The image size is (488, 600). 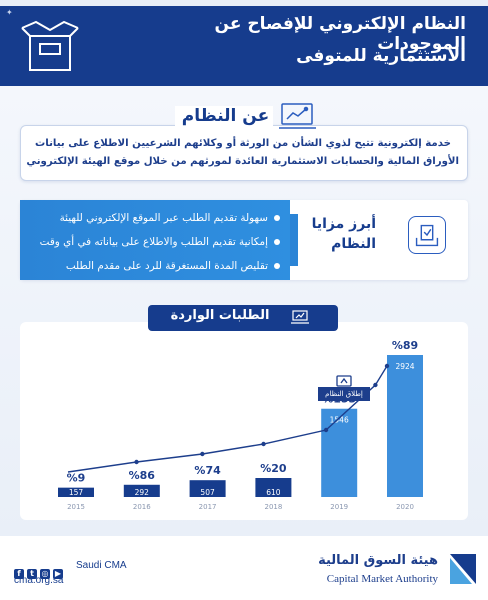 What do you see at coordinates (19, 574) in the screenshot?
I see `facebook-icon: f` at bounding box center [19, 574].